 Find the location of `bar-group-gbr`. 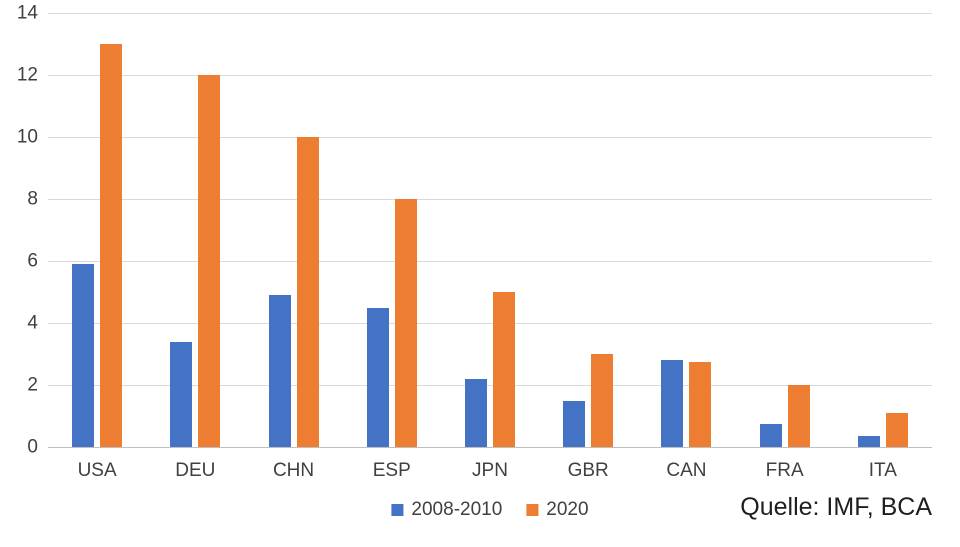

bar-group-gbr is located at coordinates (588, 230).